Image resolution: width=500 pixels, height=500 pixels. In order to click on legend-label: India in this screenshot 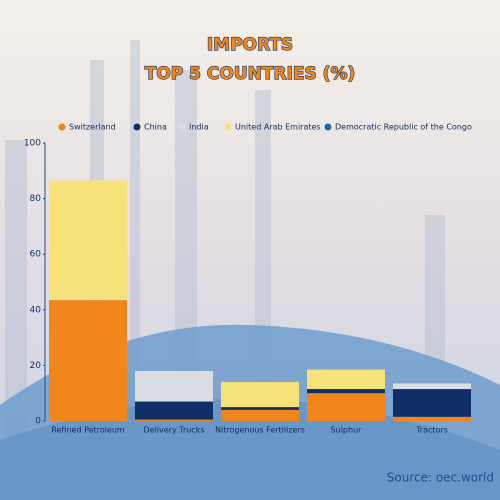, I will do `click(199, 127)`.